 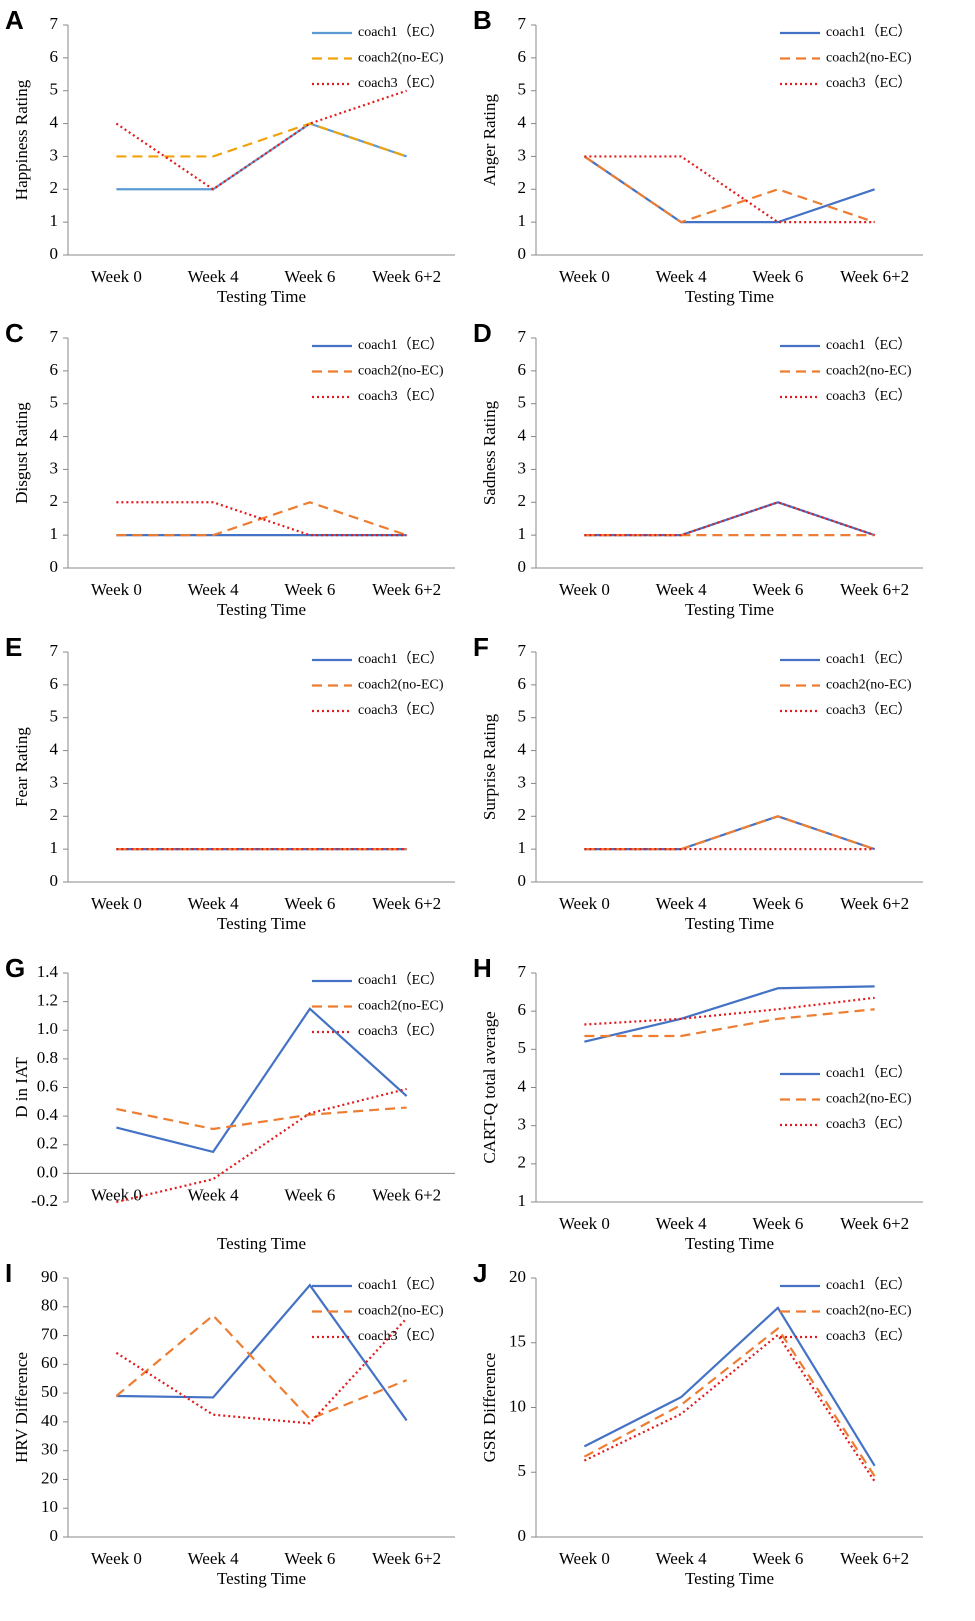 What do you see at coordinates (47, 1143) in the screenshot?
I see `y-tick-label: 0.2` at bounding box center [47, 1143].